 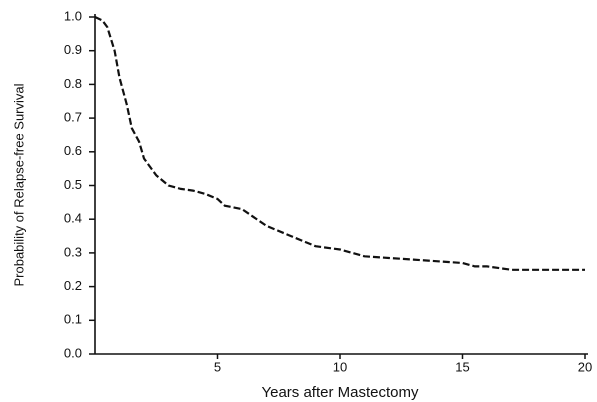 I want to click on x-tick-label: 10, so click(x=340, y=366).